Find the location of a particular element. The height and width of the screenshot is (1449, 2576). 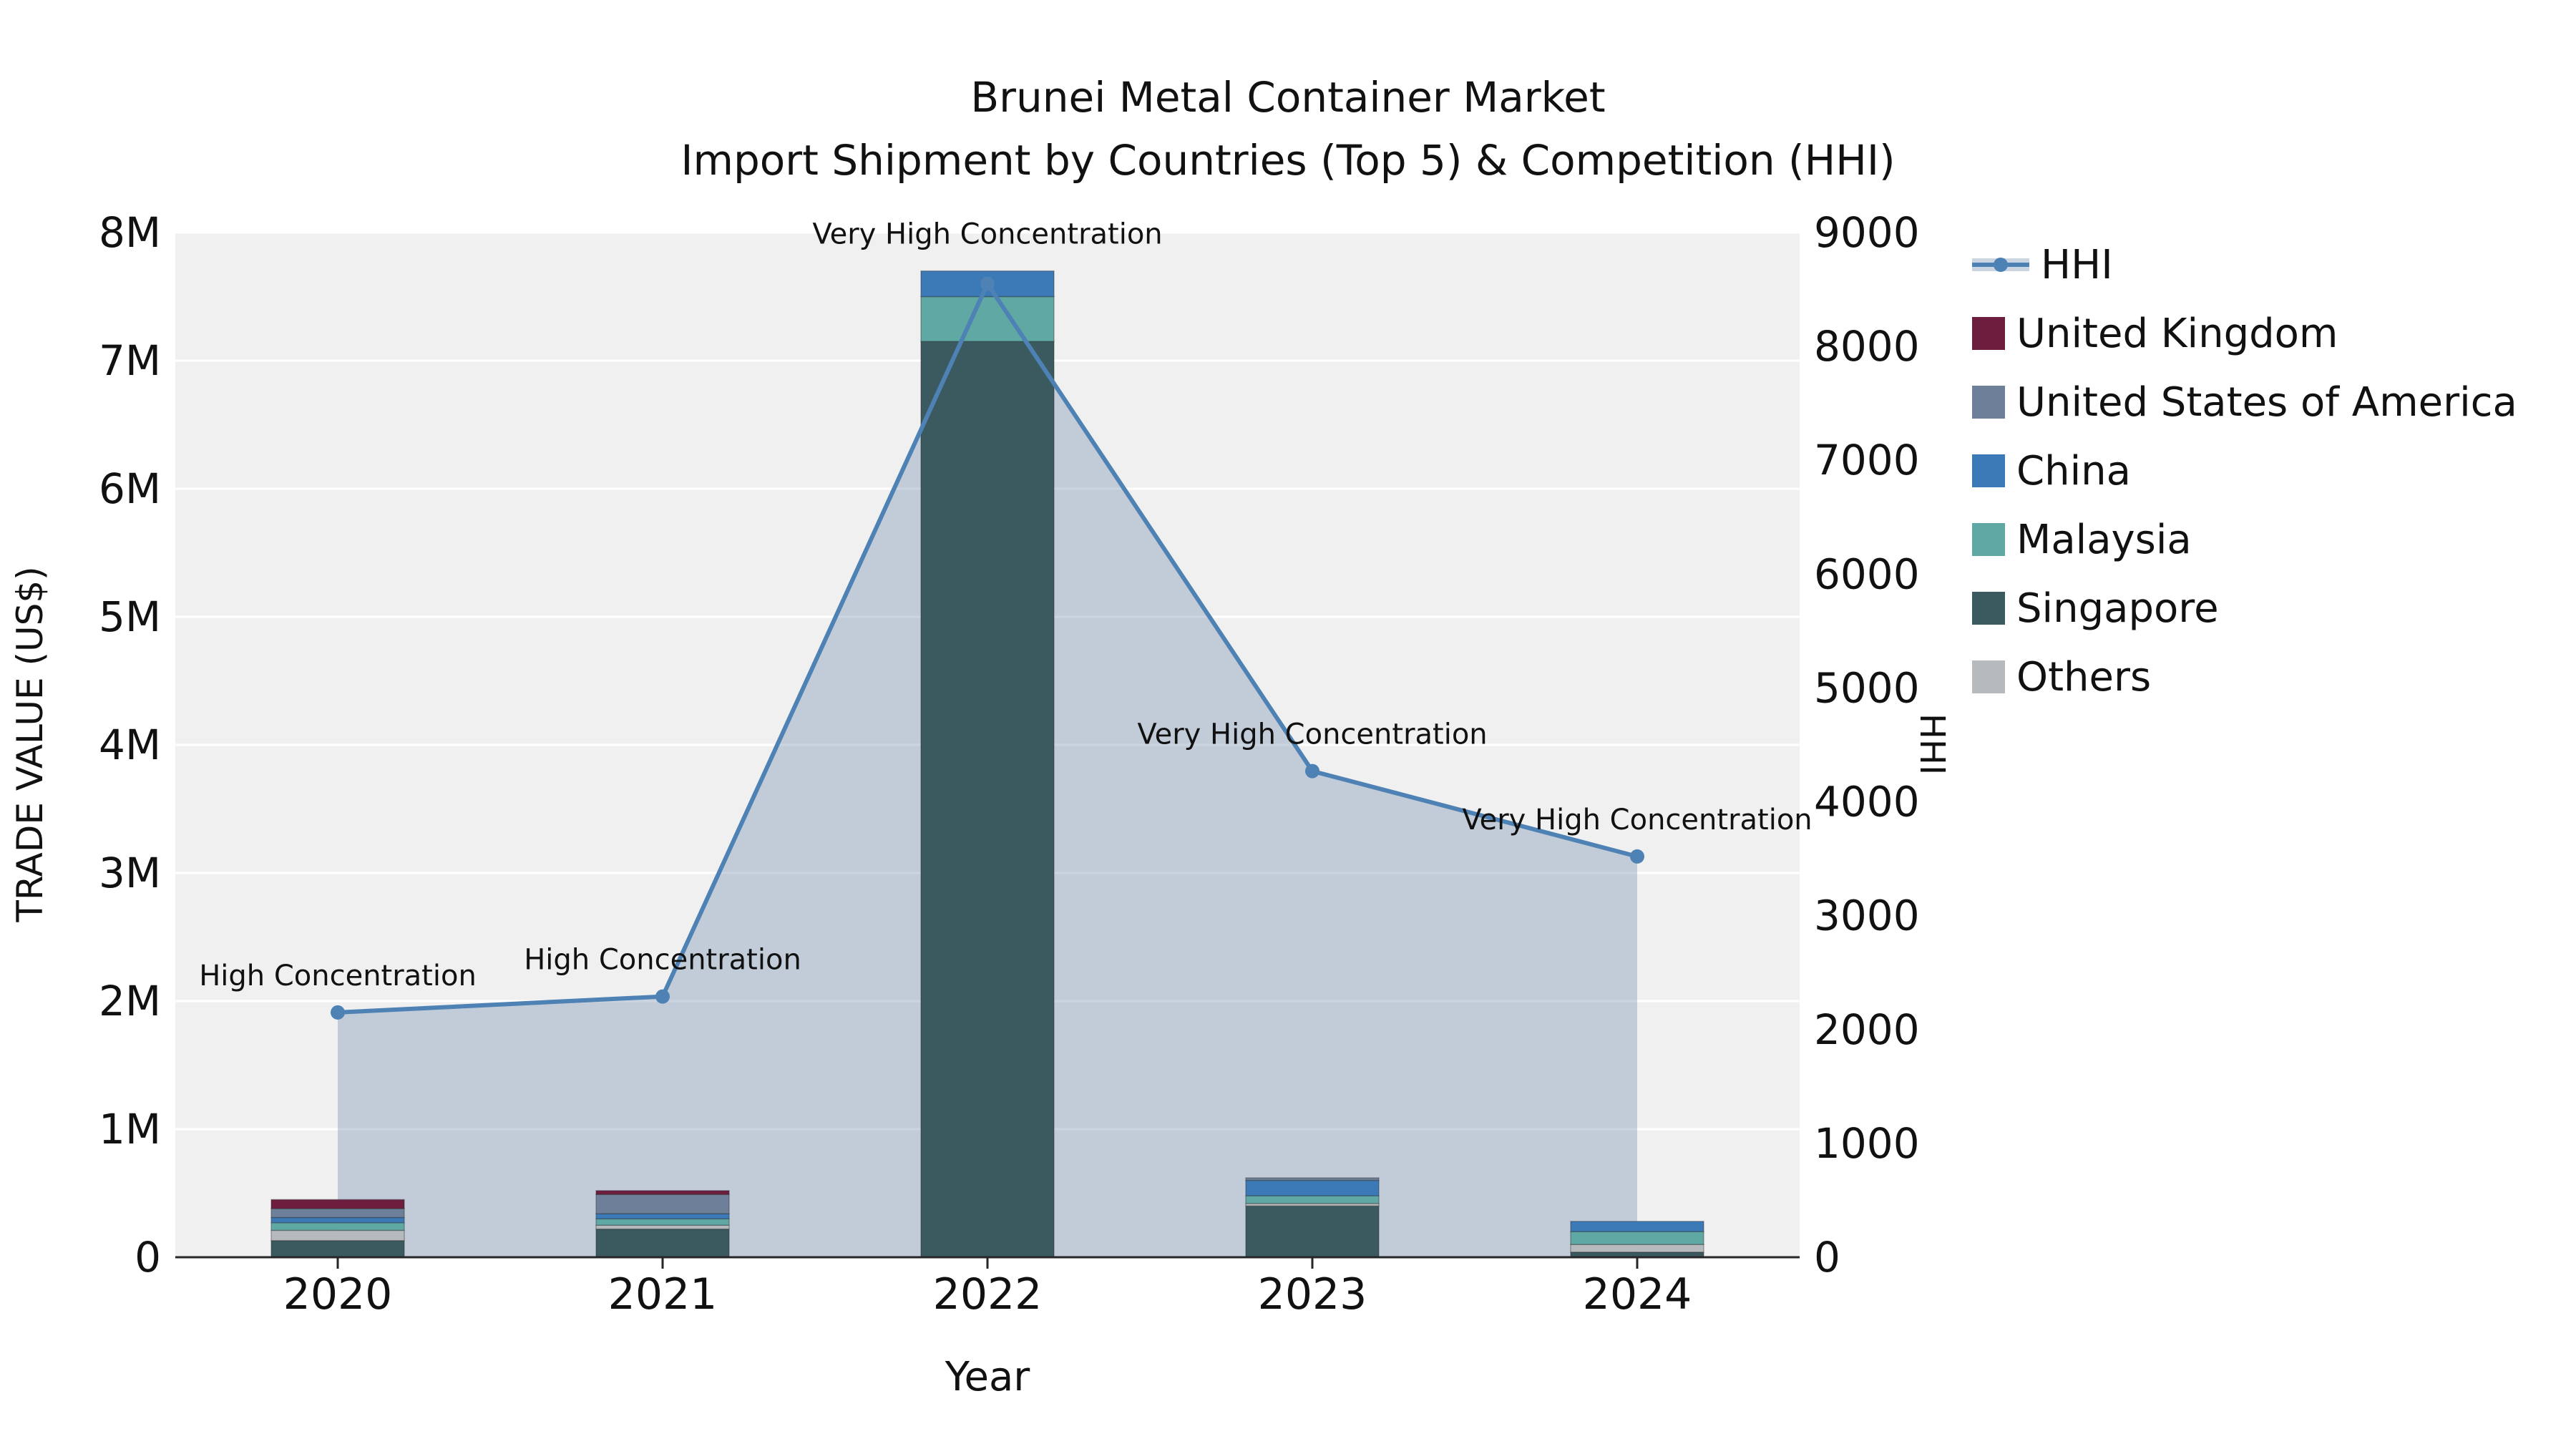

y-right-tick-label: 2000 is located at coordinates (1867, 1029).